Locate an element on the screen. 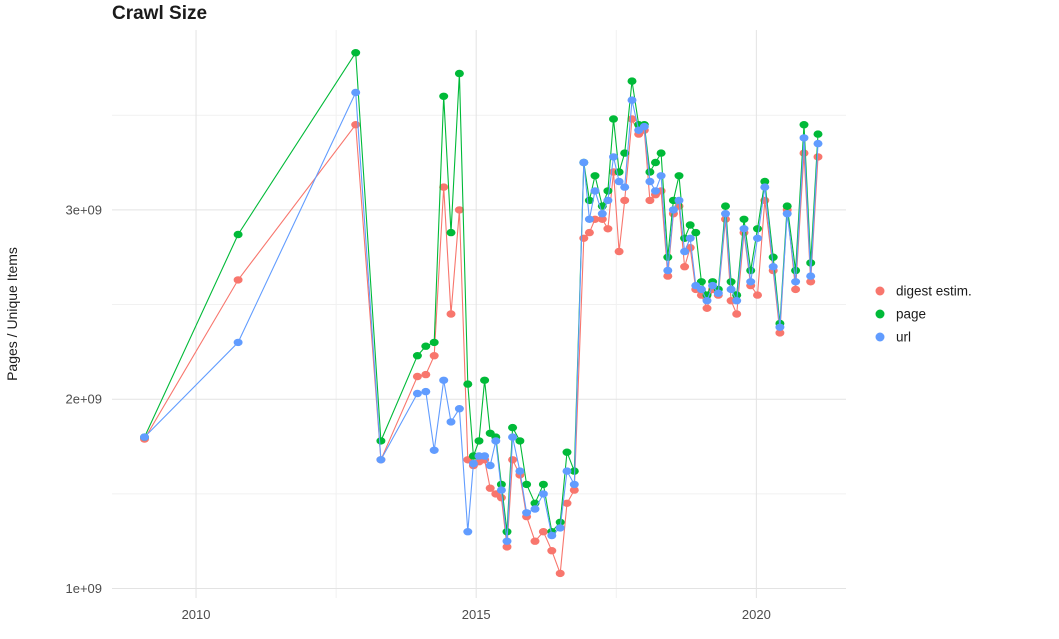  y-tick-label: 3e+09 is located at coordinates (83, 209).